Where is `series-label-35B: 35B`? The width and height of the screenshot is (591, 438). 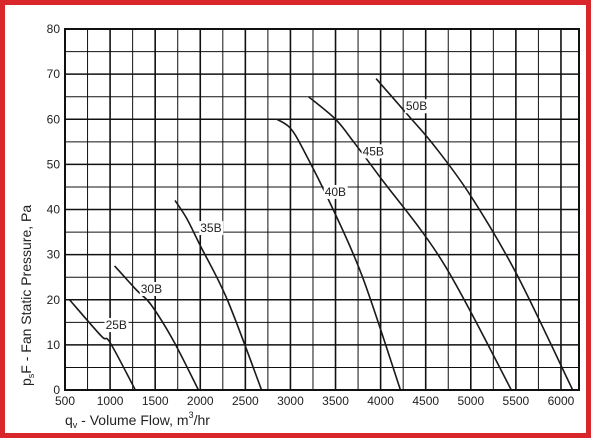 series-label-35B: 35B is located at coordinates (210, 228).